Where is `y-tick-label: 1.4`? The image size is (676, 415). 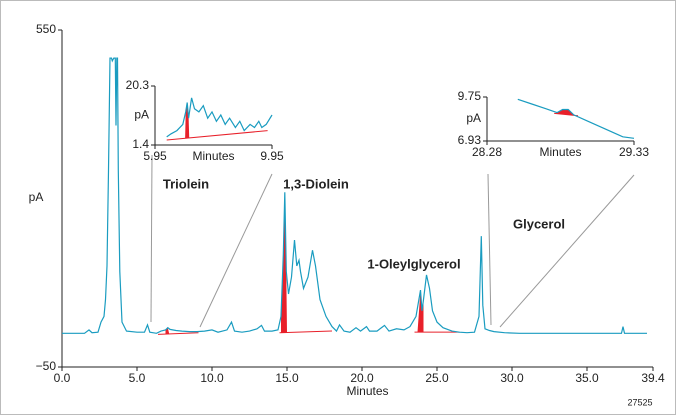 y-tick-label: 1.4 is located at coordinates (140, 144).